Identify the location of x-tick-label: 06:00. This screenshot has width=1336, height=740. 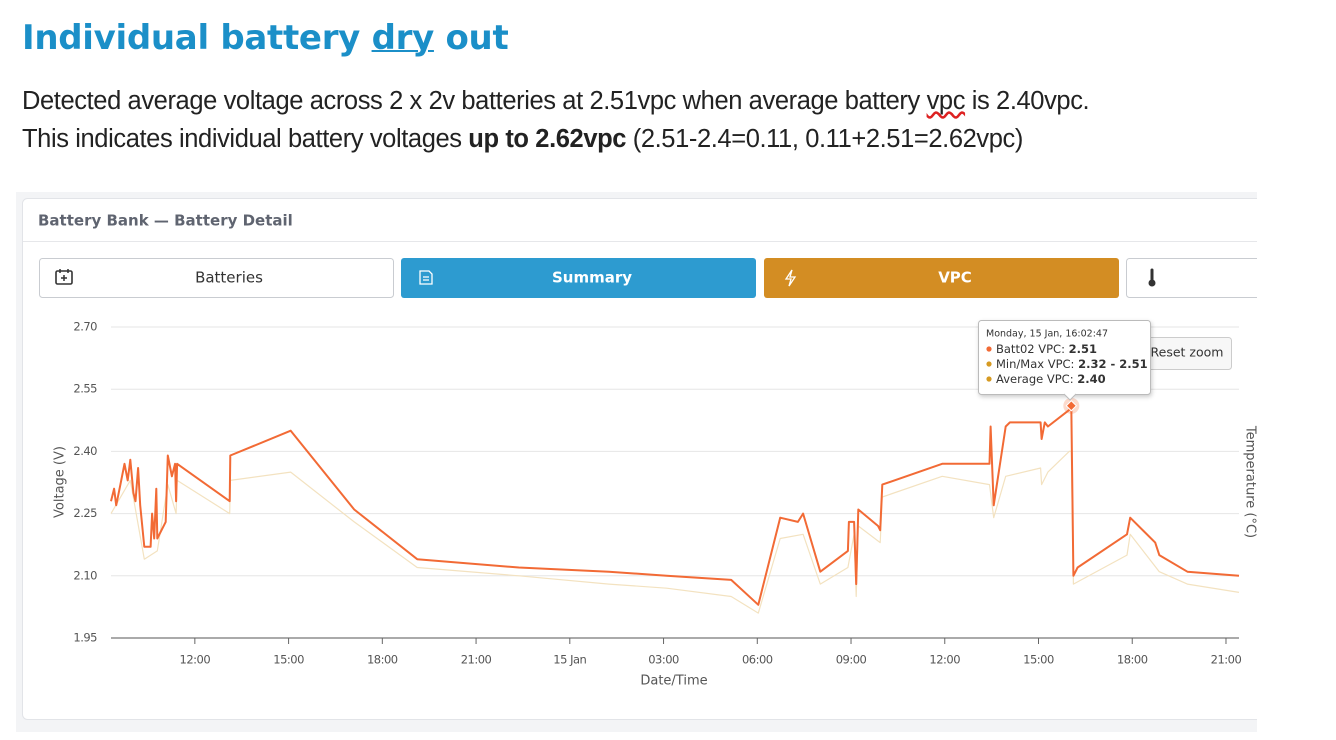
(757, 660).